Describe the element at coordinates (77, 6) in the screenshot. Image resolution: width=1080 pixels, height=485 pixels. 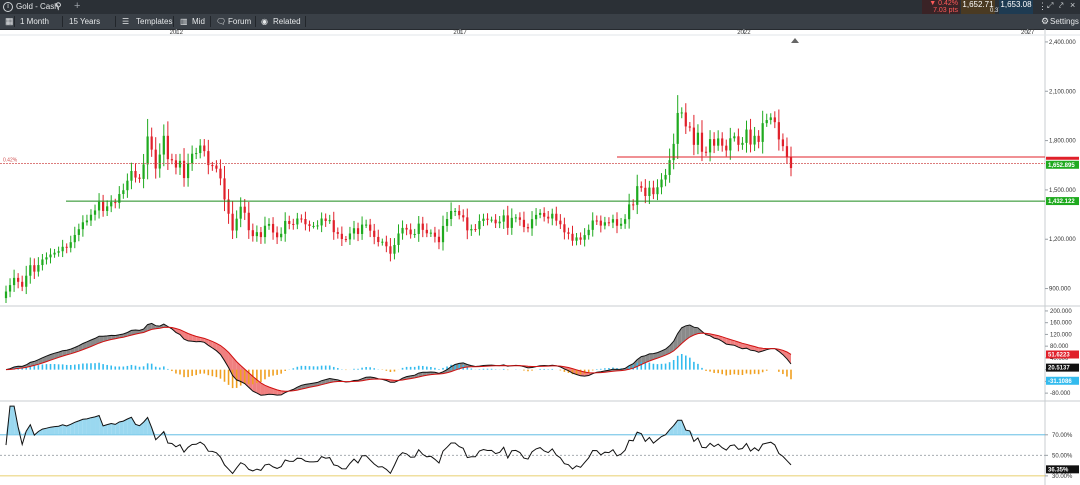
I see `plus-icon: +` at that location.